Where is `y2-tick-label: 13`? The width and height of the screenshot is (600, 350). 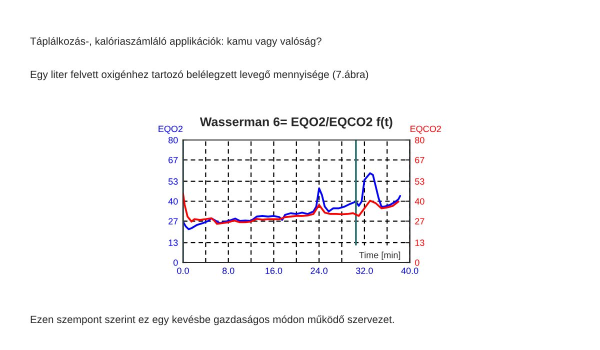
y2-tick-label: 13 is located at coordinates (419, 243).